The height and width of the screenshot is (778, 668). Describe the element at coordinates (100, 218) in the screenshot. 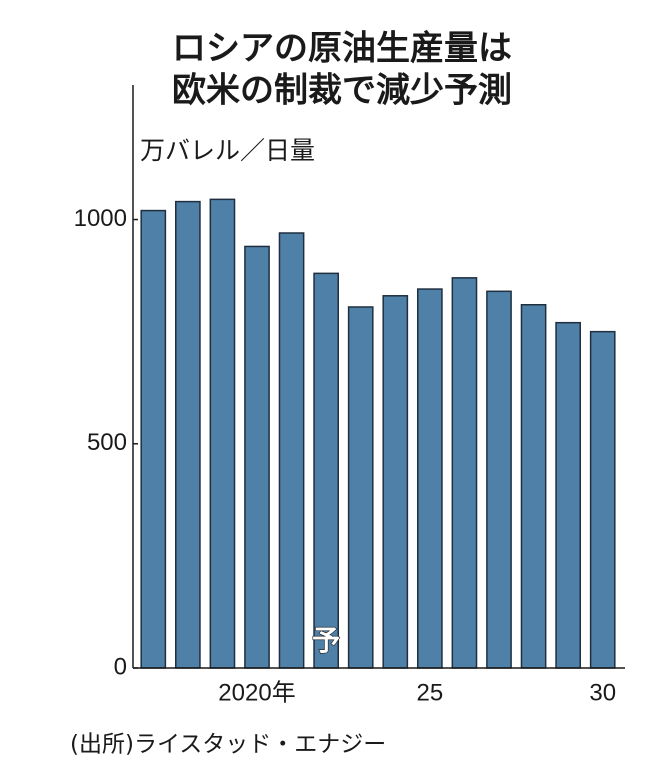

I see `y-tick-label: 1000` at that location.